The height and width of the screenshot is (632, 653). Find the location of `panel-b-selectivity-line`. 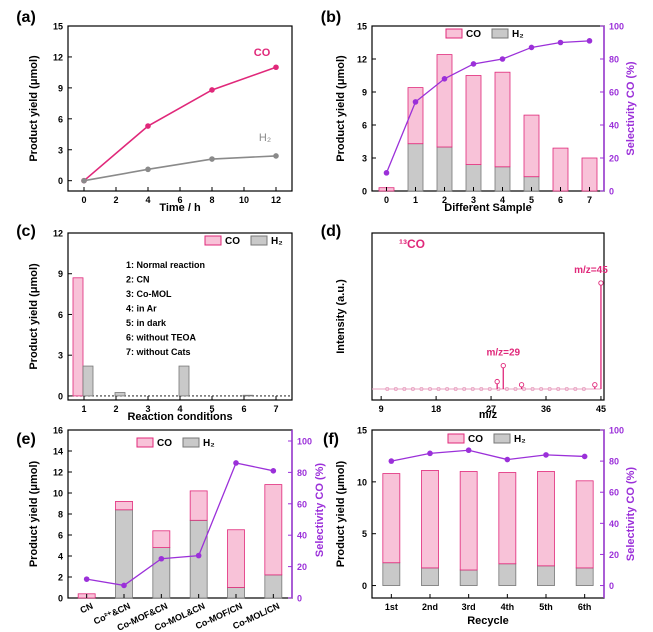

panel-b-selectivity-line is located at coordinates (487, 107).